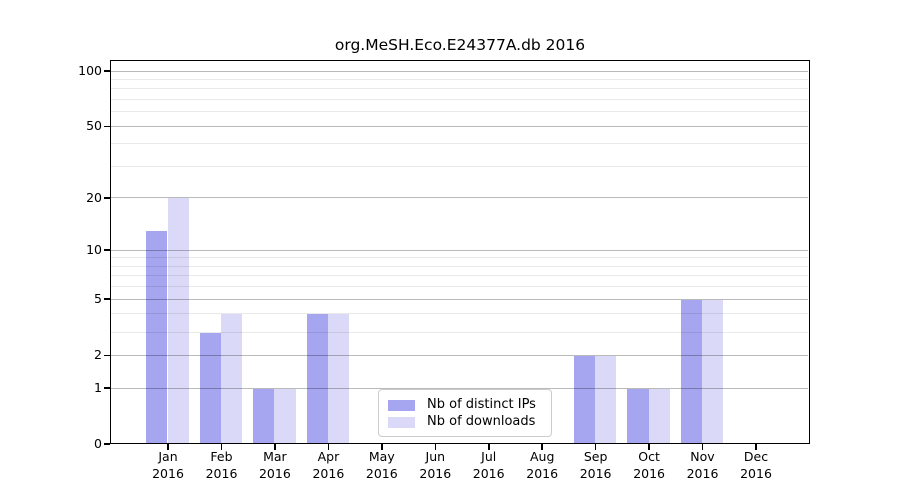 The image size is (900, 500). What do you see at coordinates (98, 443) in the screenshot?
I see `y-tick-label: 0` at bounding box center [98, 443].